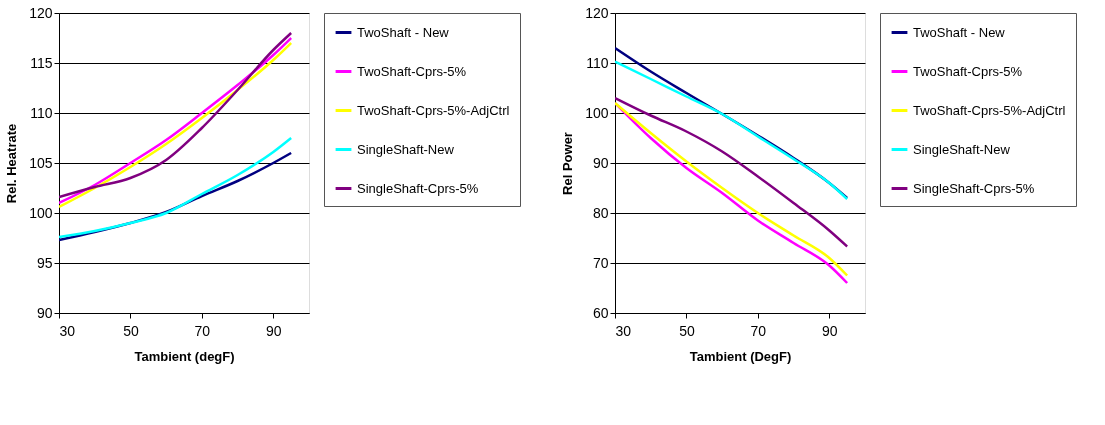  Describe the element at coordinates (41, 162) in the screenshot. I see `y-tick-label: 105` at that location.